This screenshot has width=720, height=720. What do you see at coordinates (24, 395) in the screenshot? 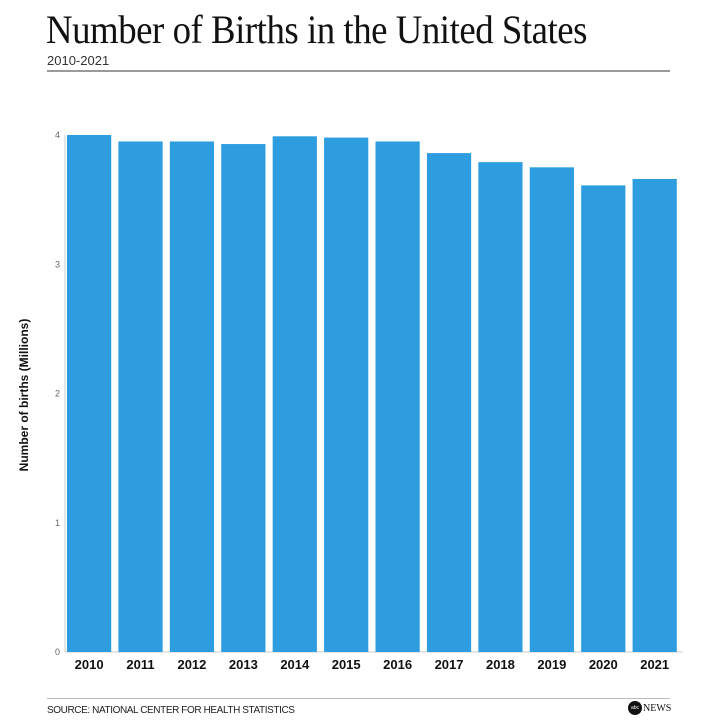
I see `y-axis-label: Number of births (Millions)` at bounding box center [24, 395].